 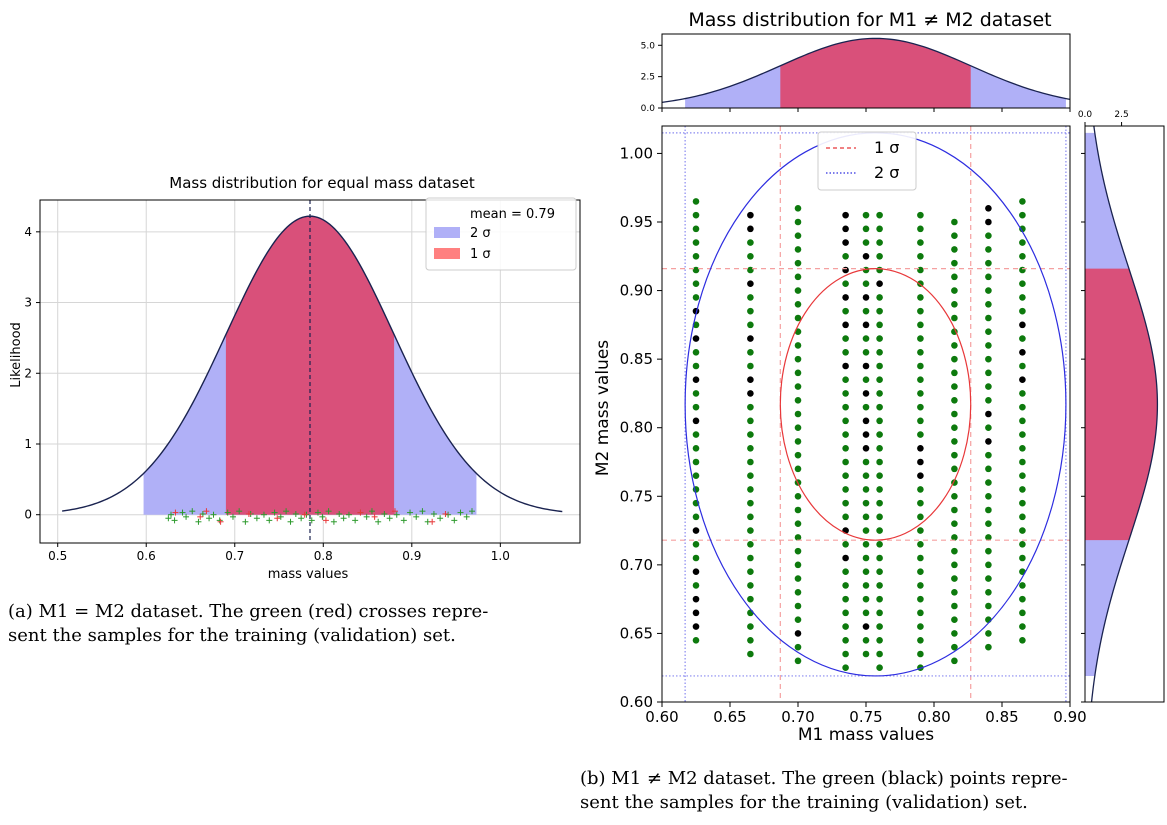 What do you see at coordinates (308, 574) in the screenshot?
I see `chart-a-xlabel: mass values` at bounding box center [308, 574].